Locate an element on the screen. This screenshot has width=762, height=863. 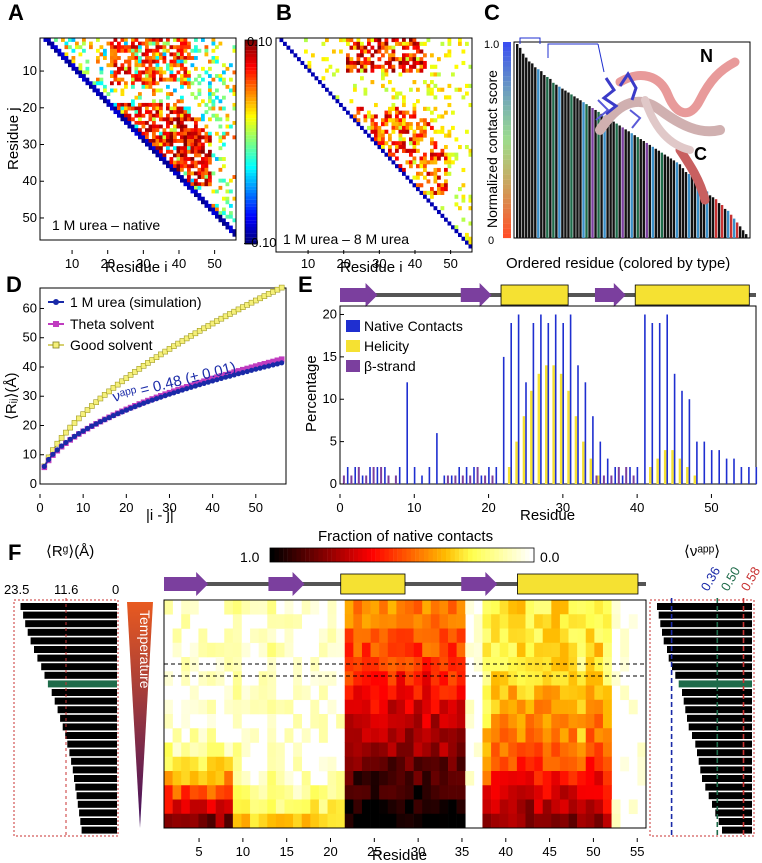
strand-bar is located at coordinates (395, 479).